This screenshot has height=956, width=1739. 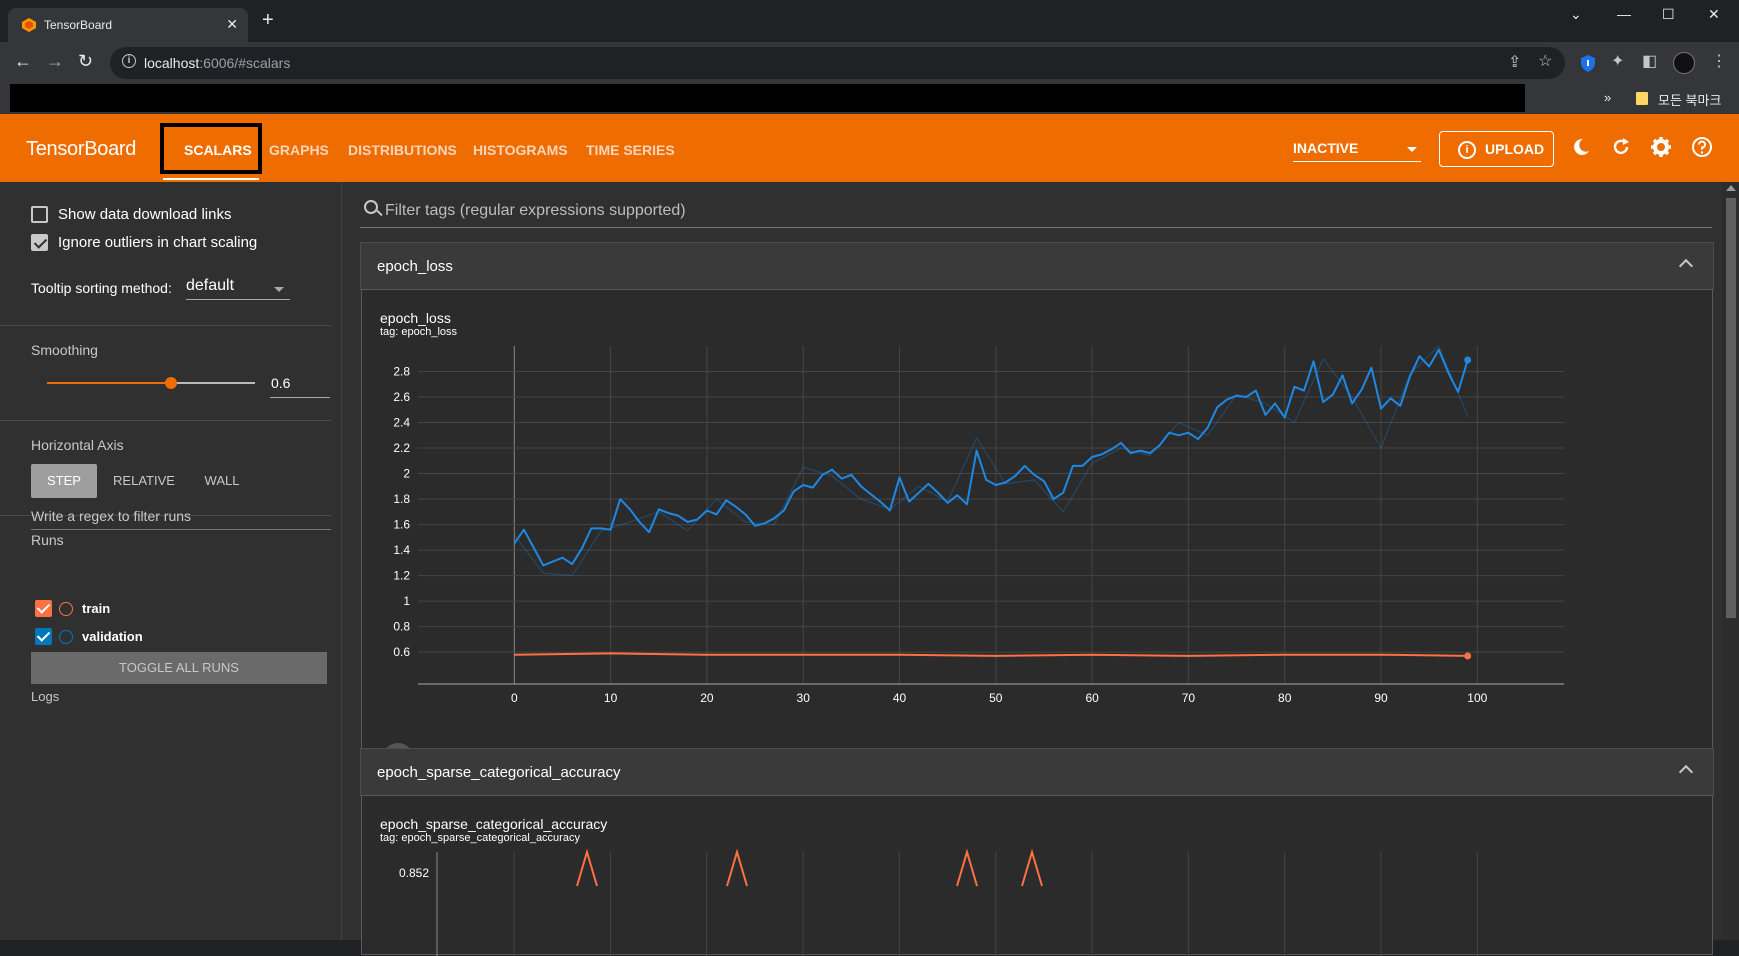 What do you see at coordinates (1624, 14) in the screenshot?
I see `minimize-button: —` at bounding box center [1624, 14].